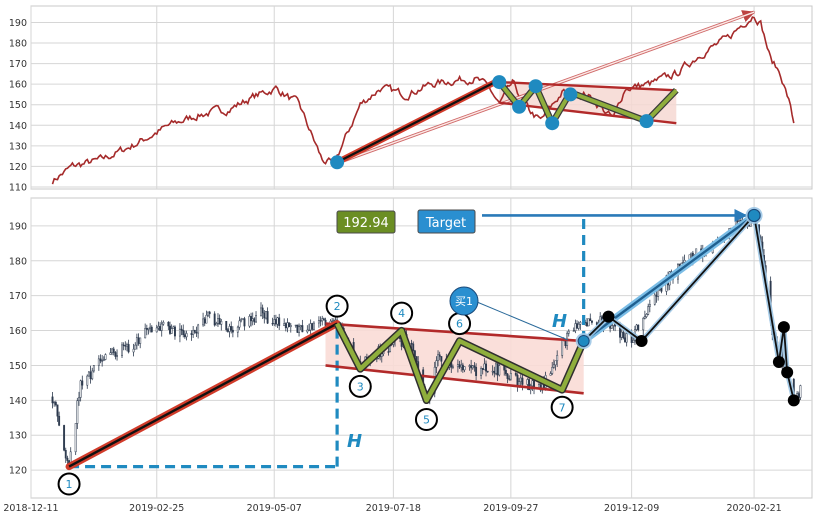  What do you see at coordinates (274, 508) in the screenshot?
I see `bottom-x-tick: 2019-05-07` at bounding box center [274, 508].